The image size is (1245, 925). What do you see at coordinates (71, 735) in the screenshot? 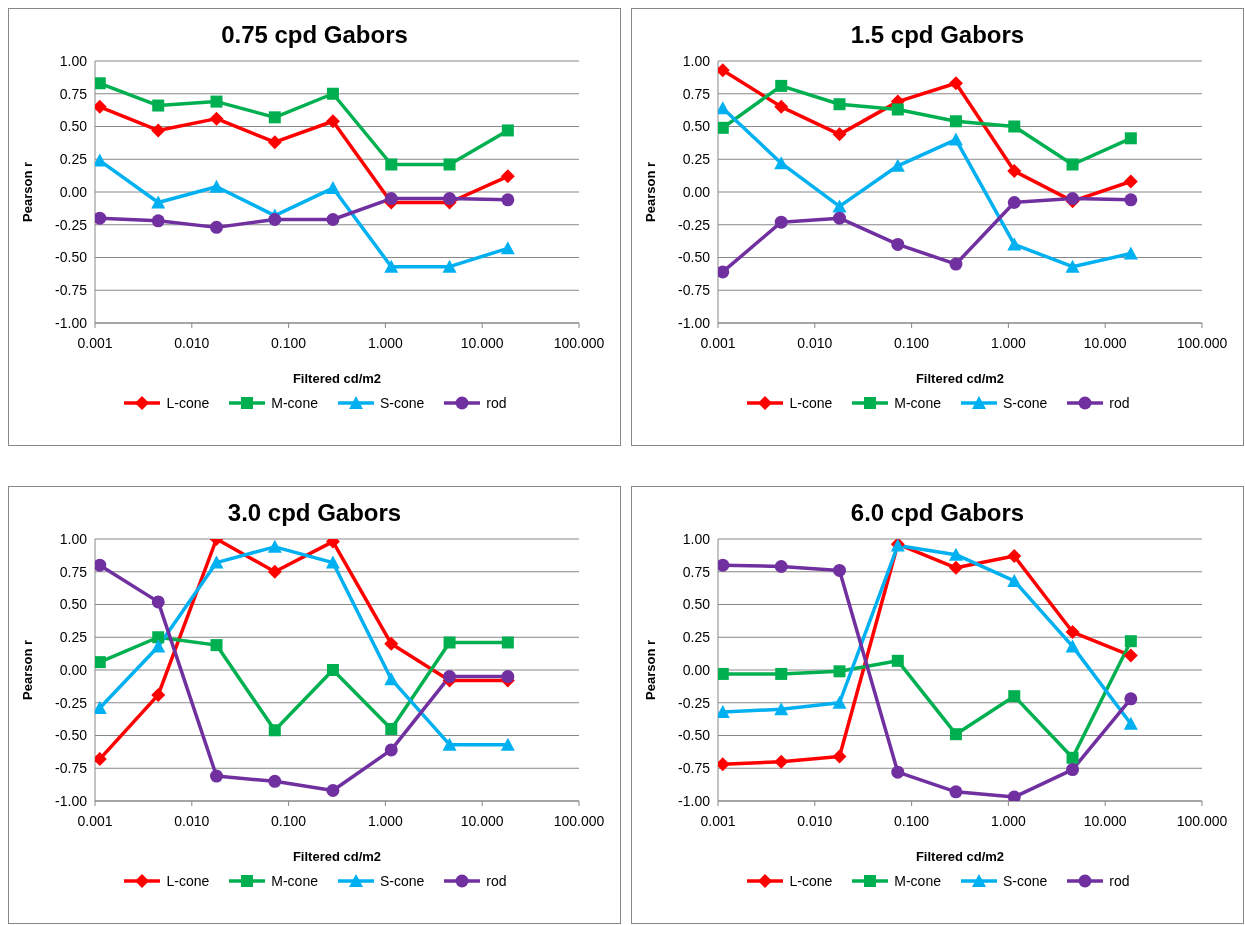
I see `y-tick-label: -0.50` at bounding box center [71, 735].